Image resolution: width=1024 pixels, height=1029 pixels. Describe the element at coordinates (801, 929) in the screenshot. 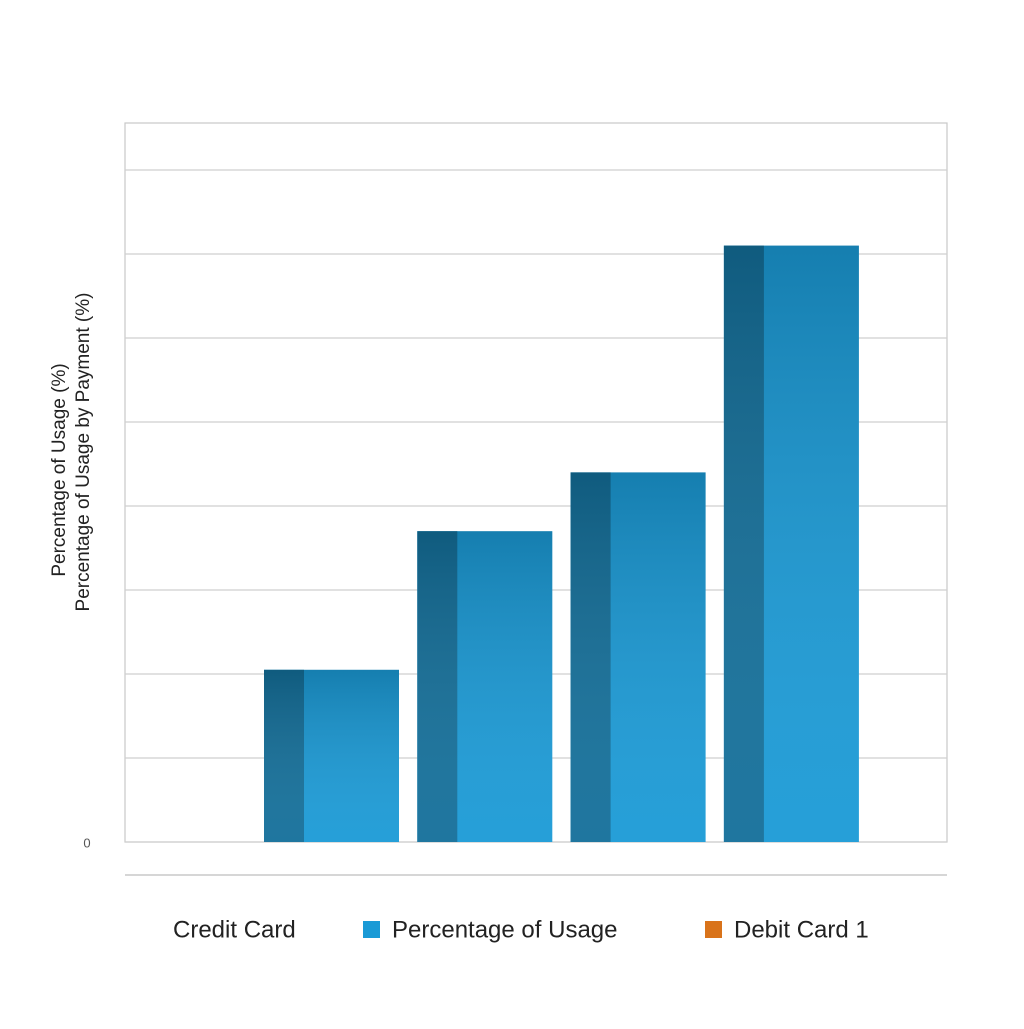

I see `legend-label: Debit Card 1` at that location.